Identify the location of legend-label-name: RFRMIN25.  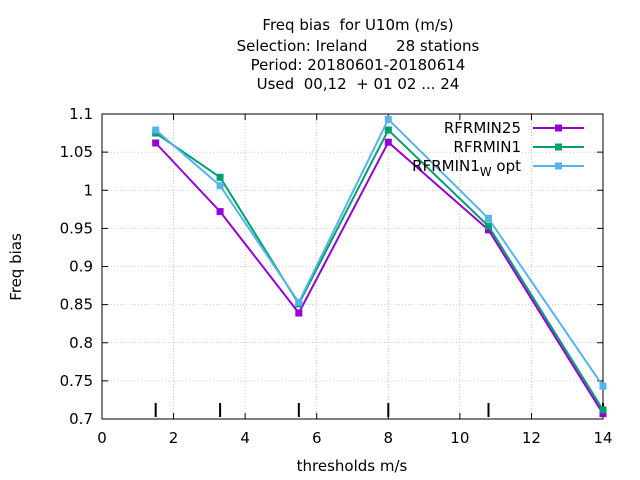
(482, 128).